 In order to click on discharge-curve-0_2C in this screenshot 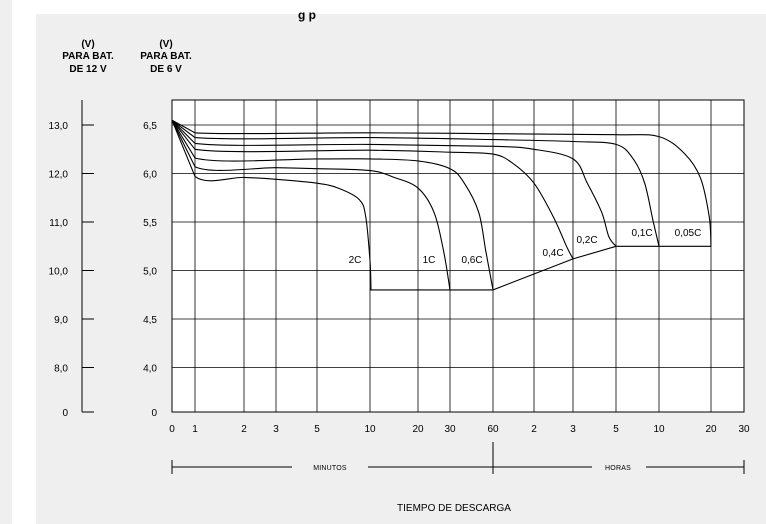, I will do `click(394, 183)`.